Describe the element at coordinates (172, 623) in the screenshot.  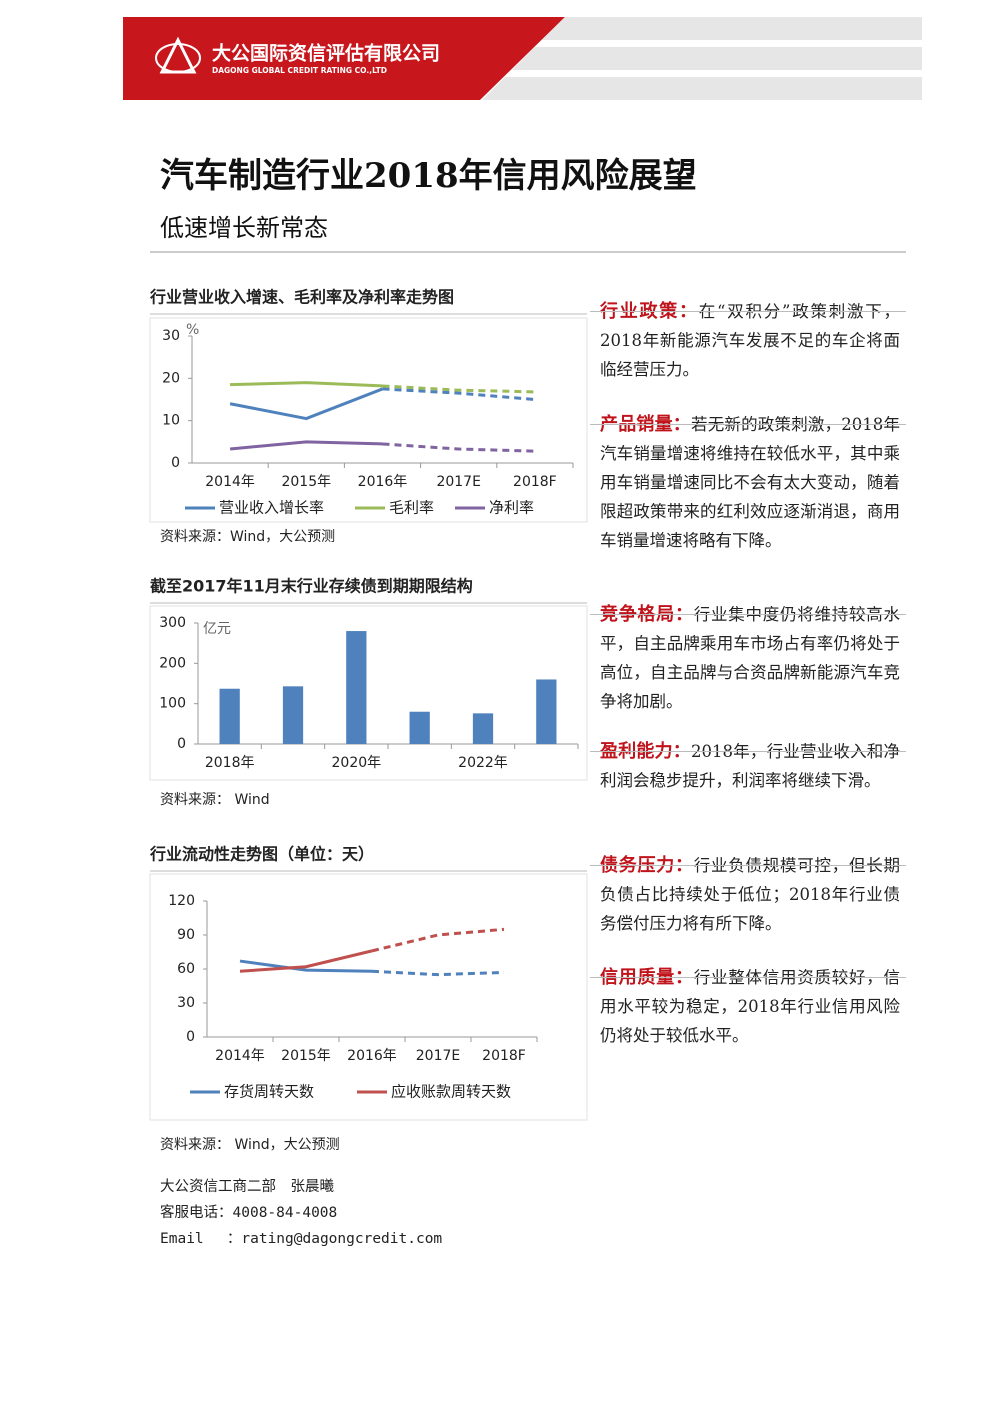
I see `y-tick-label: 300` at that location.